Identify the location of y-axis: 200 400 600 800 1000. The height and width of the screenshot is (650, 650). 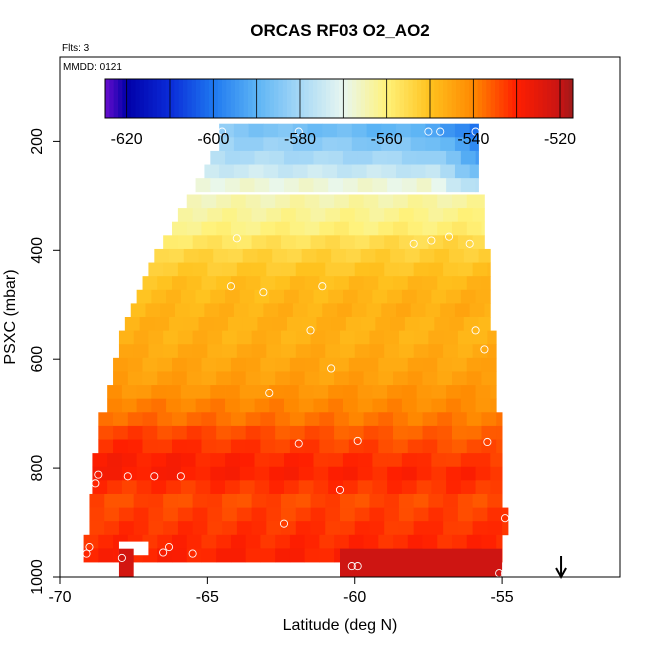
(44, 361).